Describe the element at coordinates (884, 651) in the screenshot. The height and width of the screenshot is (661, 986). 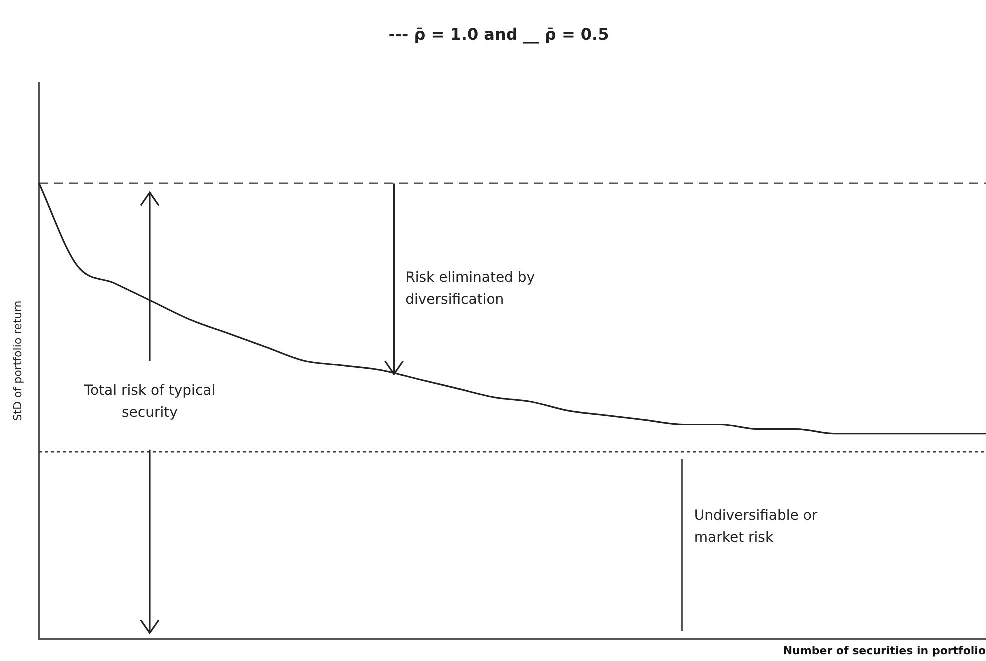
I see `x-axis-title: Number of securities in portfolio` at that location.